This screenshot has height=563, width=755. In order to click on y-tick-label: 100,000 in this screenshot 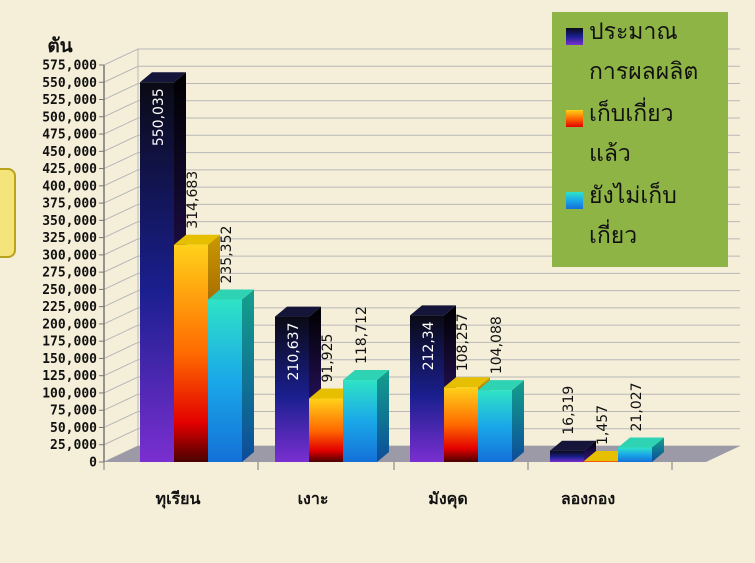, I will do `click(69, 393)`.